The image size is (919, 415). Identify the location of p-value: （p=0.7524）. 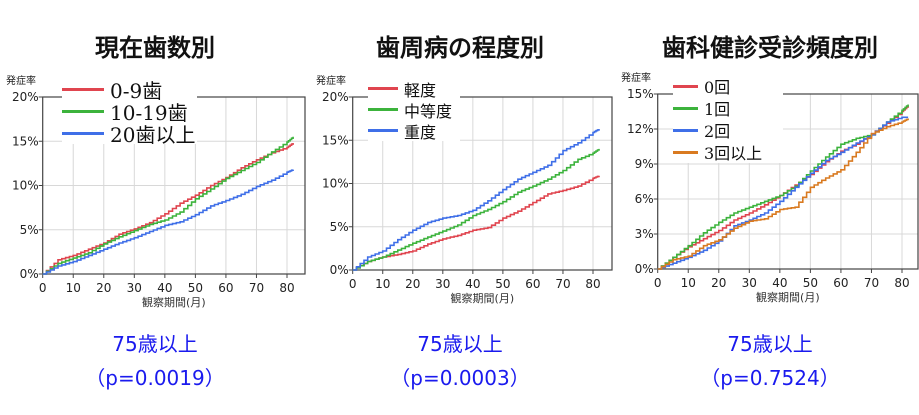
(770, 378).